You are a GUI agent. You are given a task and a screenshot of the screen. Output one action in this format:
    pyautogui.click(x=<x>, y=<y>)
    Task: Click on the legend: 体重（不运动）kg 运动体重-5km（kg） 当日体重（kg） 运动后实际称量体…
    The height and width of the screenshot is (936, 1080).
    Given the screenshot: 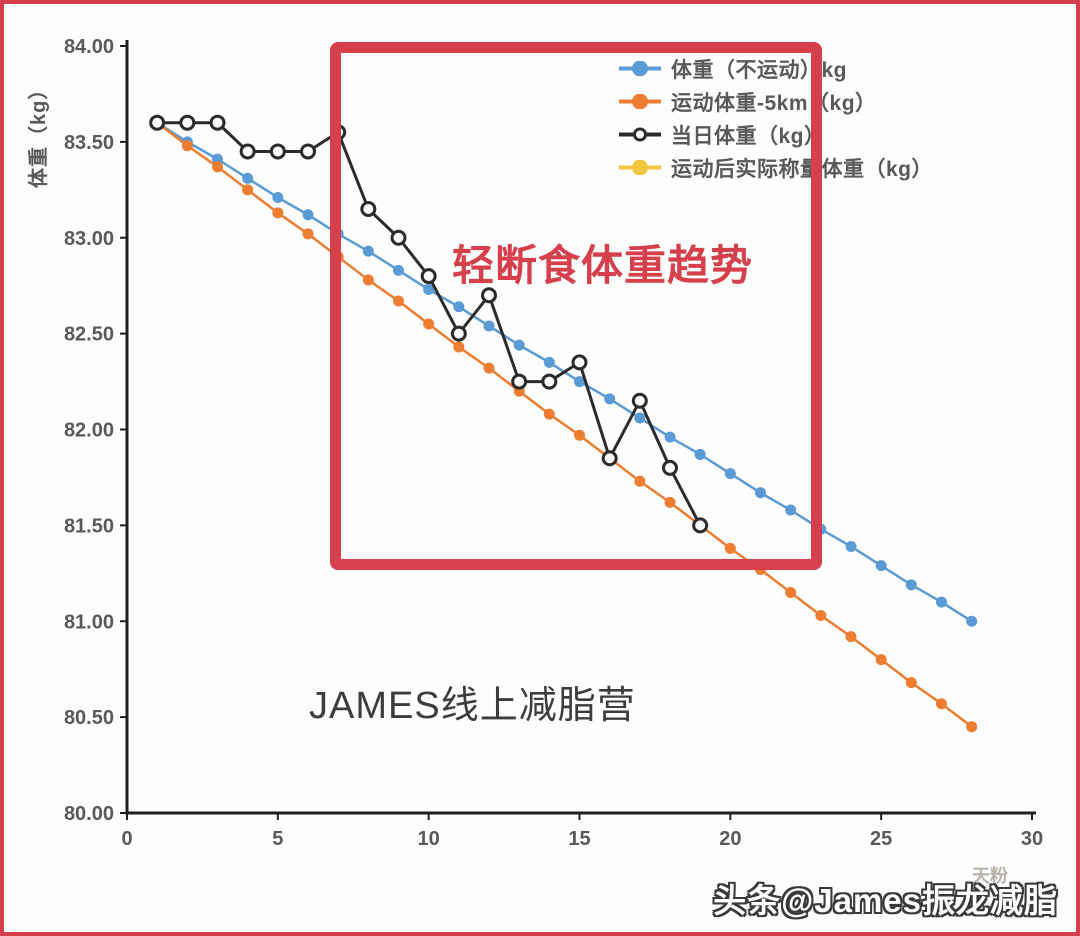 What is the action you would take?
    pyautogui.click(x=775, y=118)
    